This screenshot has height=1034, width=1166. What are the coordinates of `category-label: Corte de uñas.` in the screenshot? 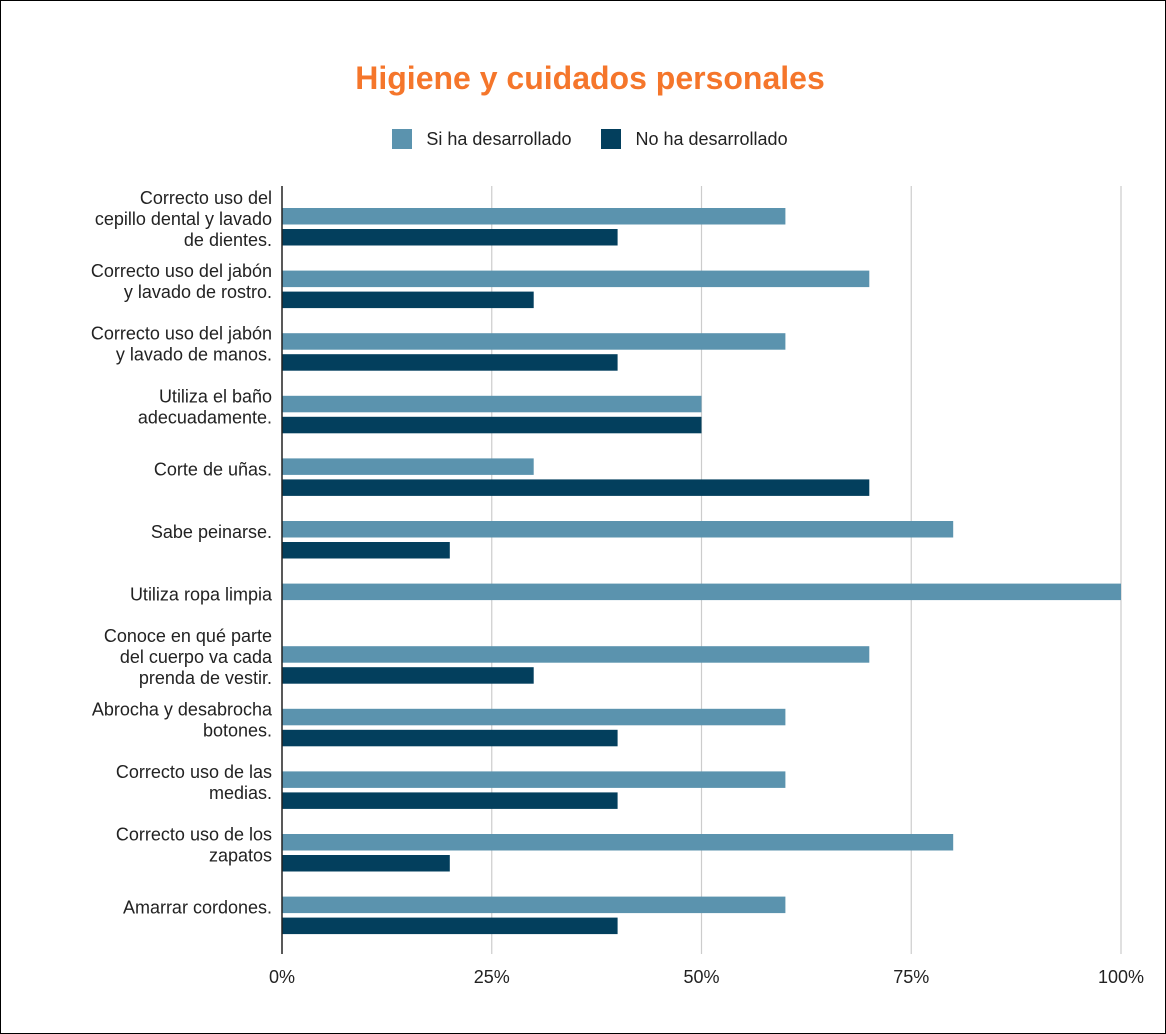 It's located at (213, 469).